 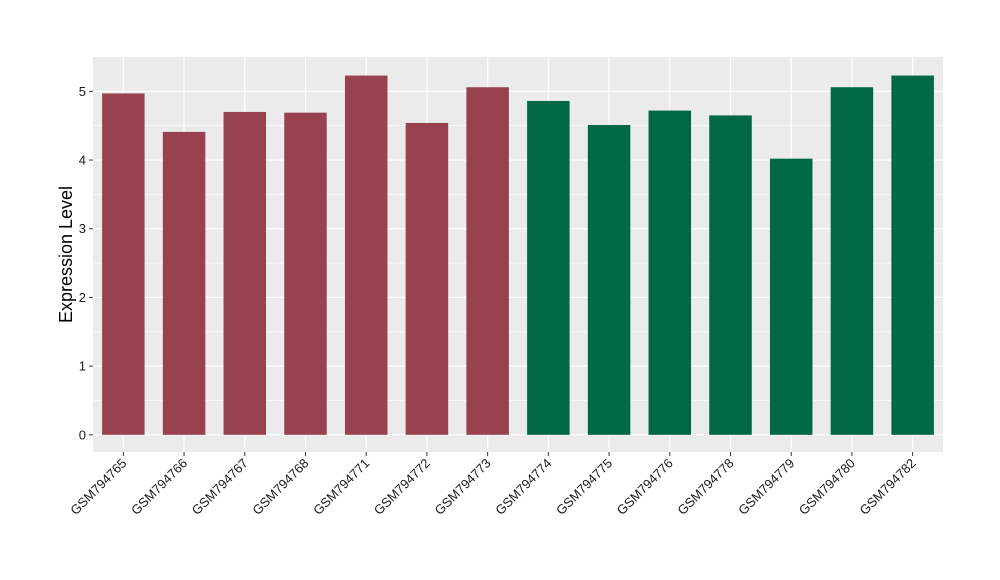 I want to click on y-tick-label: 5, so click(x=82, y=91).